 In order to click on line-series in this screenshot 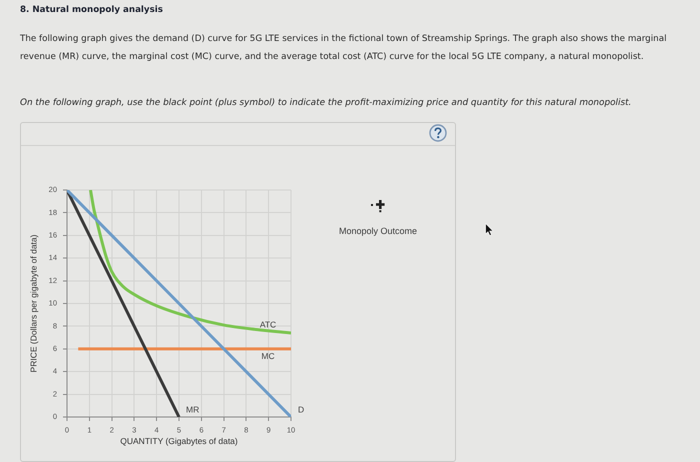, I will do `click(190, 262)`.